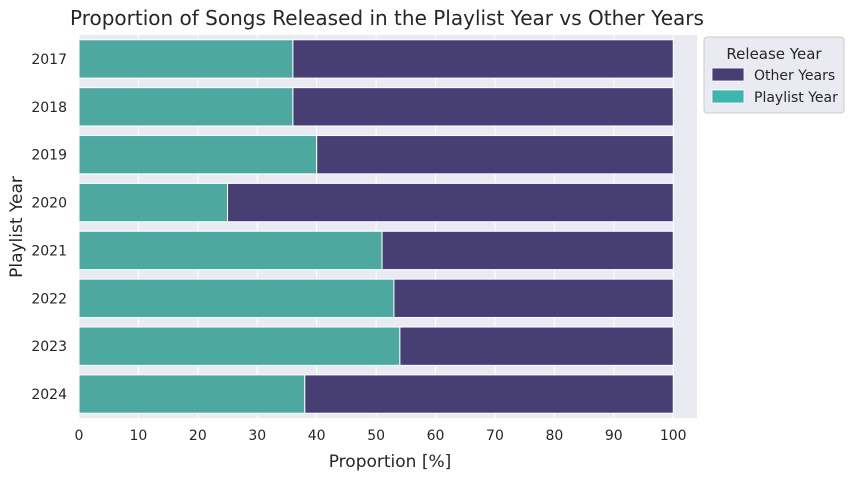  Describe the element at coordinates (390, 462) in the screenshot. I see `x-axis-label: Proportion [%]` at that location.